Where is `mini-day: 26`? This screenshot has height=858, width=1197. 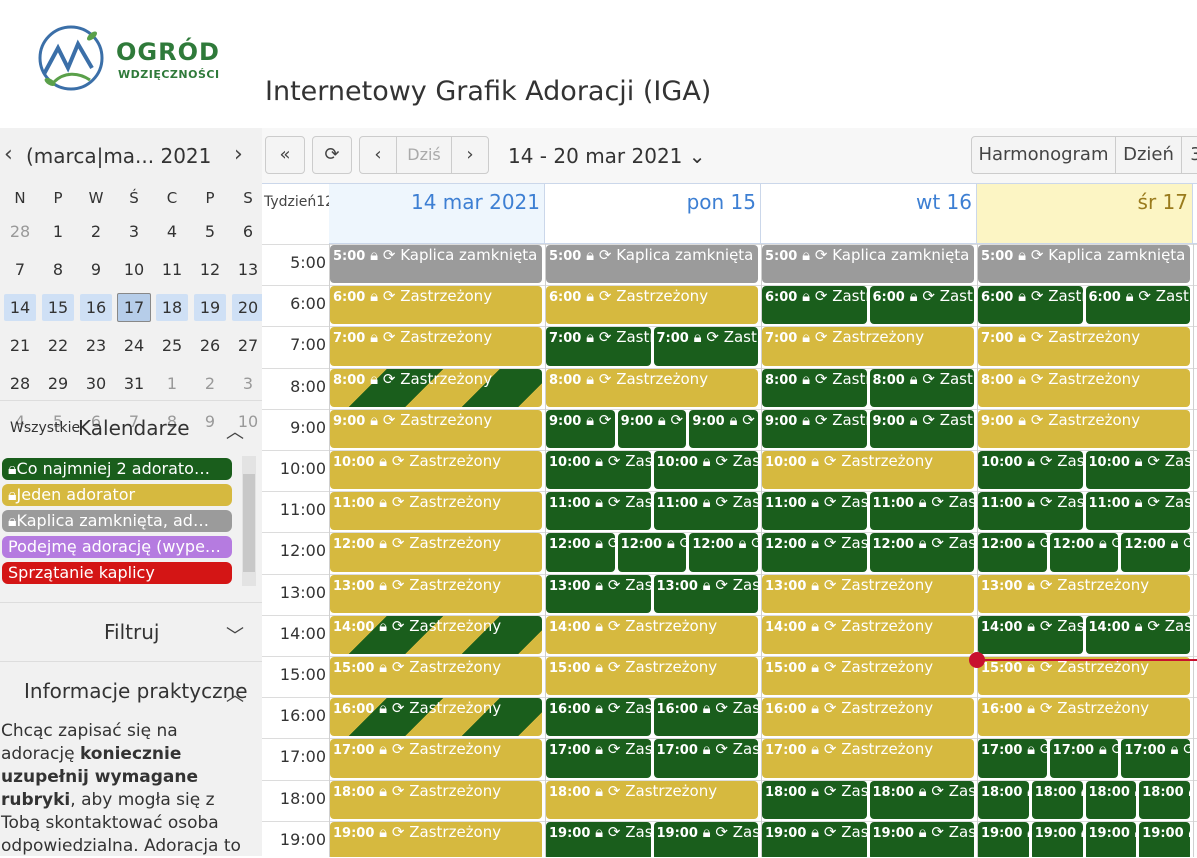
mini-day: 26 is located at coordinates (210, 345).